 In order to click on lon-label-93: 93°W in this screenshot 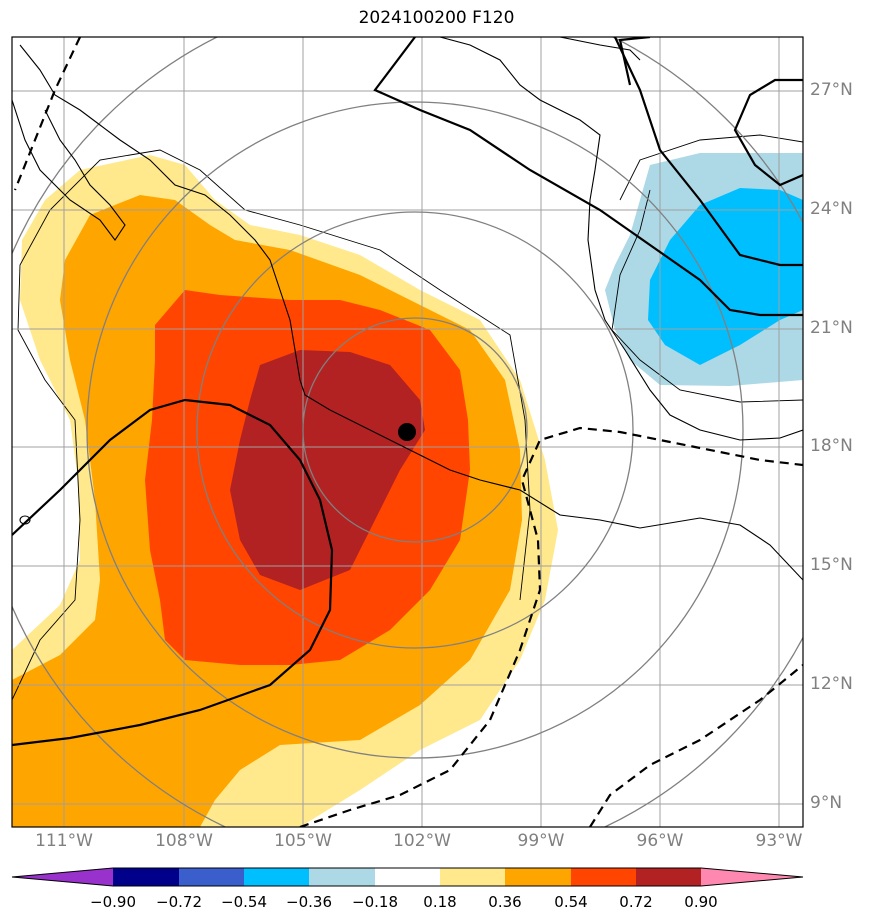, I will do `click(779, 841)`.